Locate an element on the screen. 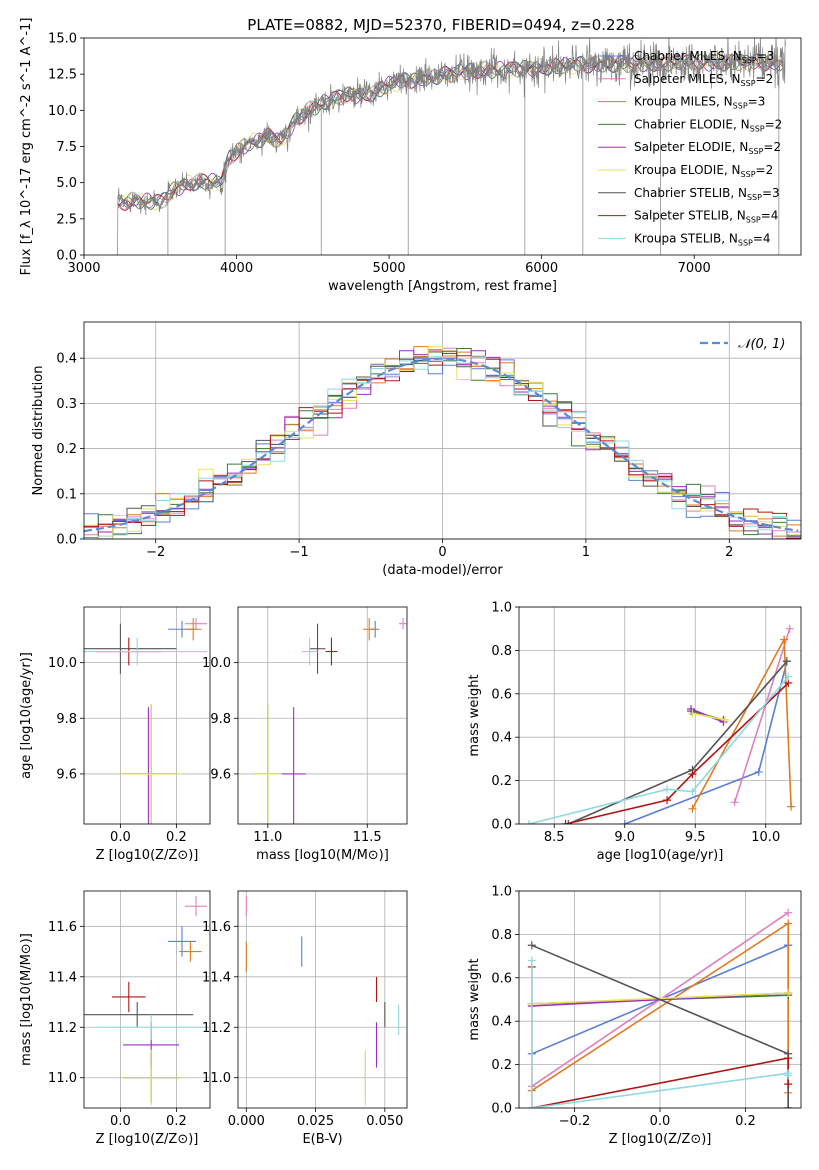 The image size is (819, 1170). residual-histogram-plot-area is located at coordinates (442, 442).